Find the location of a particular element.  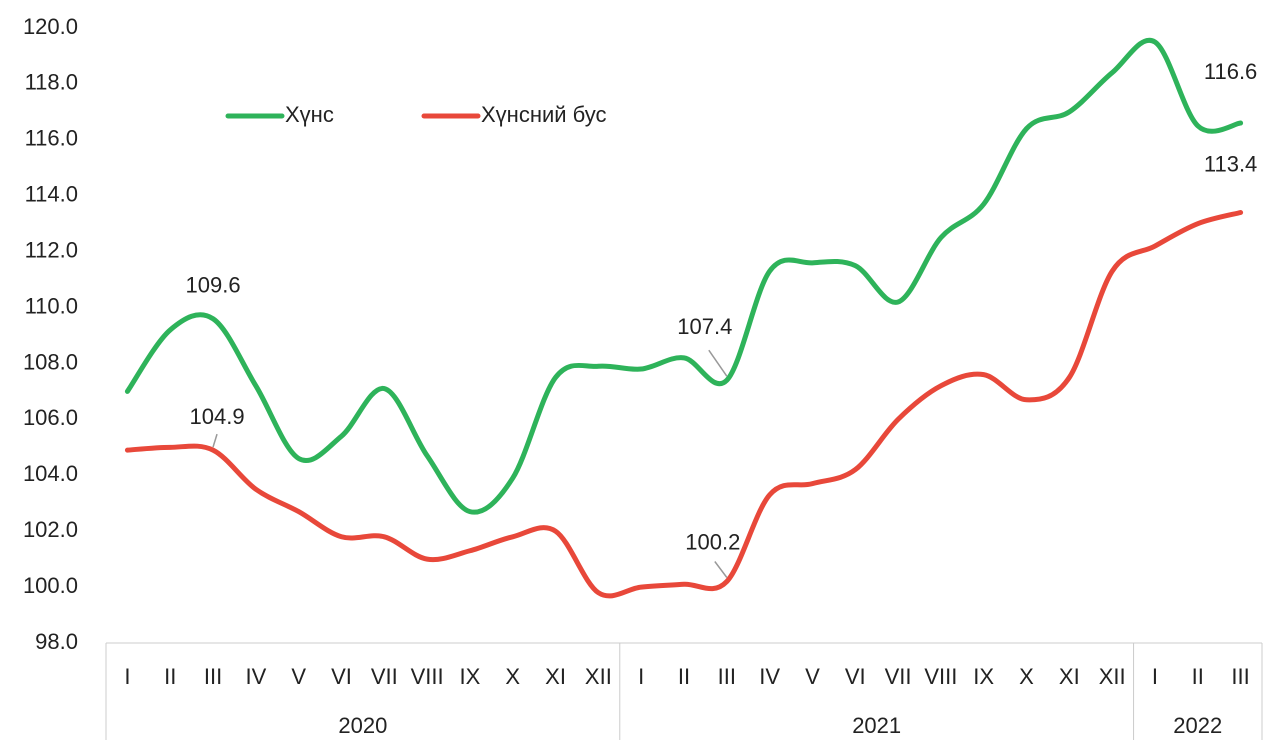

data-label: 100.2 is located at coordinates (712, 541).